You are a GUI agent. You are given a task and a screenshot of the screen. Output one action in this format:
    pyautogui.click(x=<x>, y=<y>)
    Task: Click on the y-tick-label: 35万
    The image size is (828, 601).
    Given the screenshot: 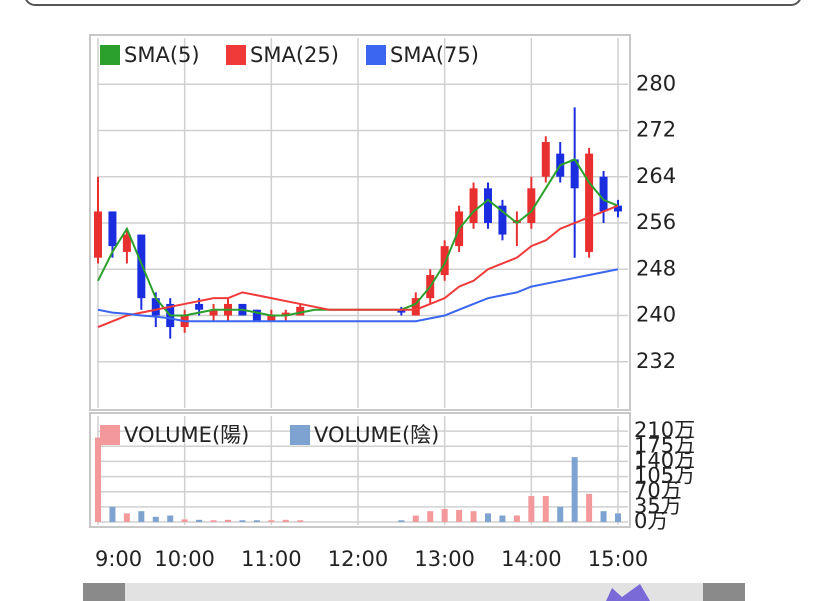 What is the action you would take?
    pyautogui.click(x=658, y=506)
    